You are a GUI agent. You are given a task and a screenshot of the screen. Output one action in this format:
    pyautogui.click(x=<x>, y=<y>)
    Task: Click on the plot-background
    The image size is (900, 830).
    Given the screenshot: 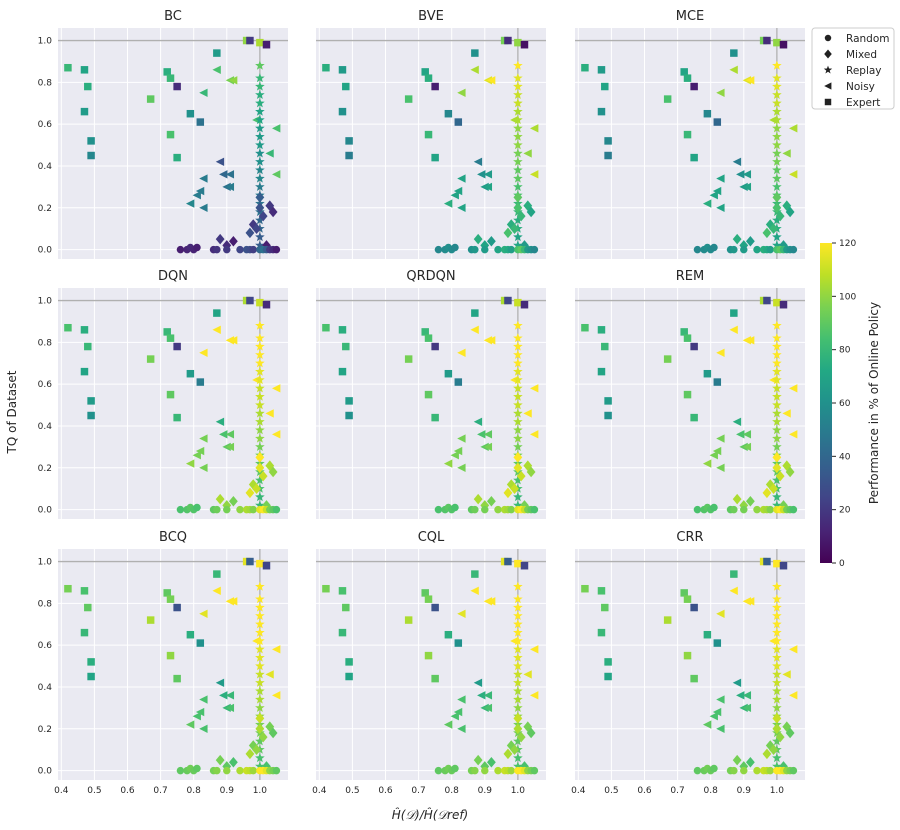 What is the action you would take?
    pyautogui.click(x=173, y=664)
    